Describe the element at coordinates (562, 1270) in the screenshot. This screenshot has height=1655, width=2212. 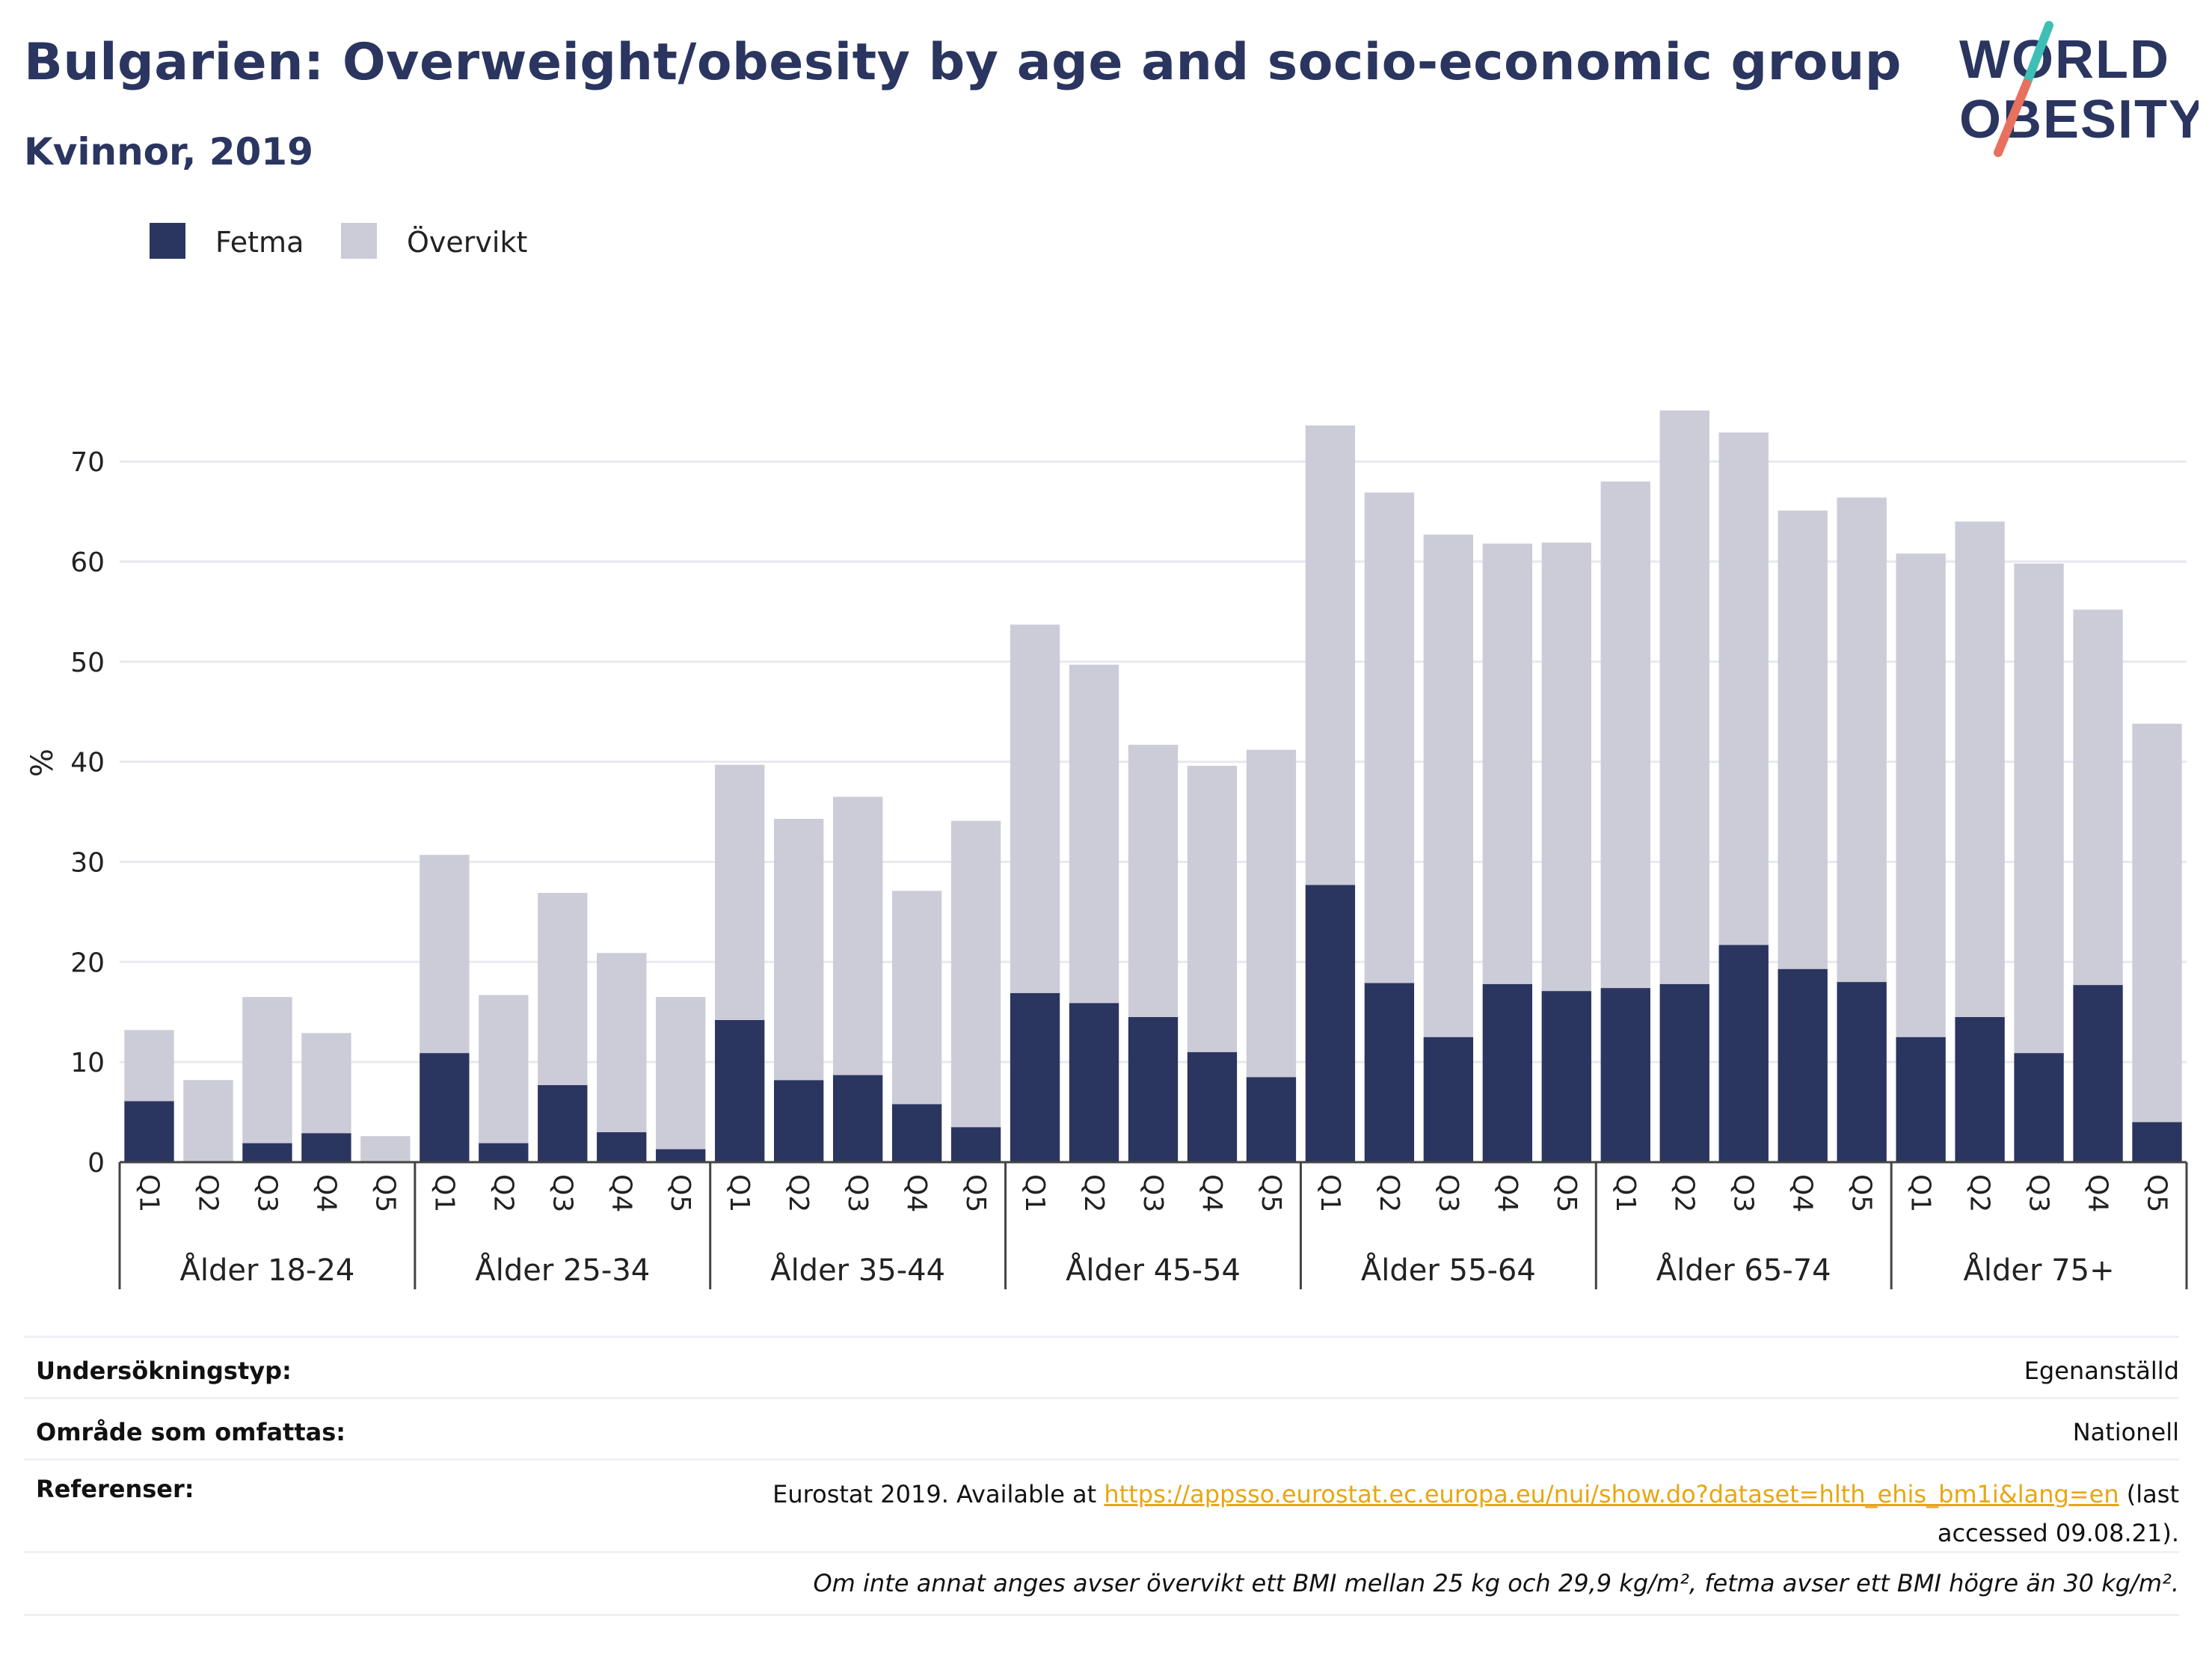
I see `group-label: Ålder 25-34` at that location.